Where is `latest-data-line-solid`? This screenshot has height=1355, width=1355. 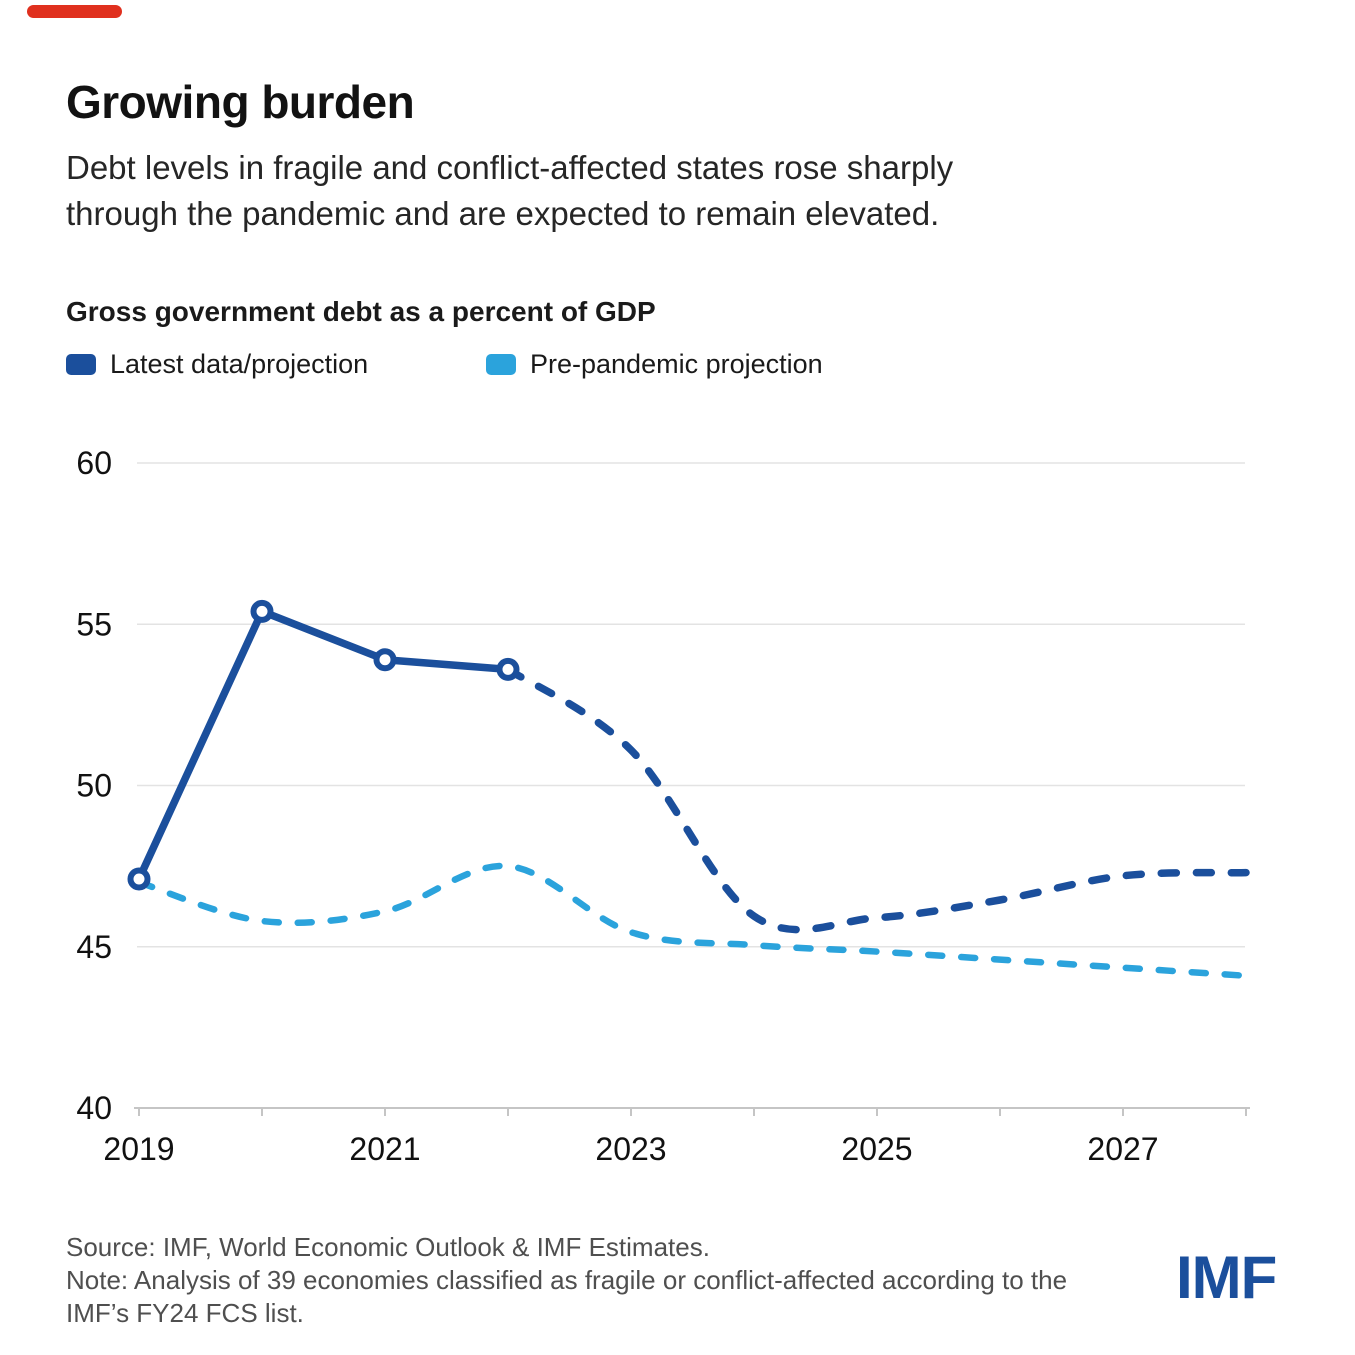
latest-data-line-solid is located at coordinates (323, 745).